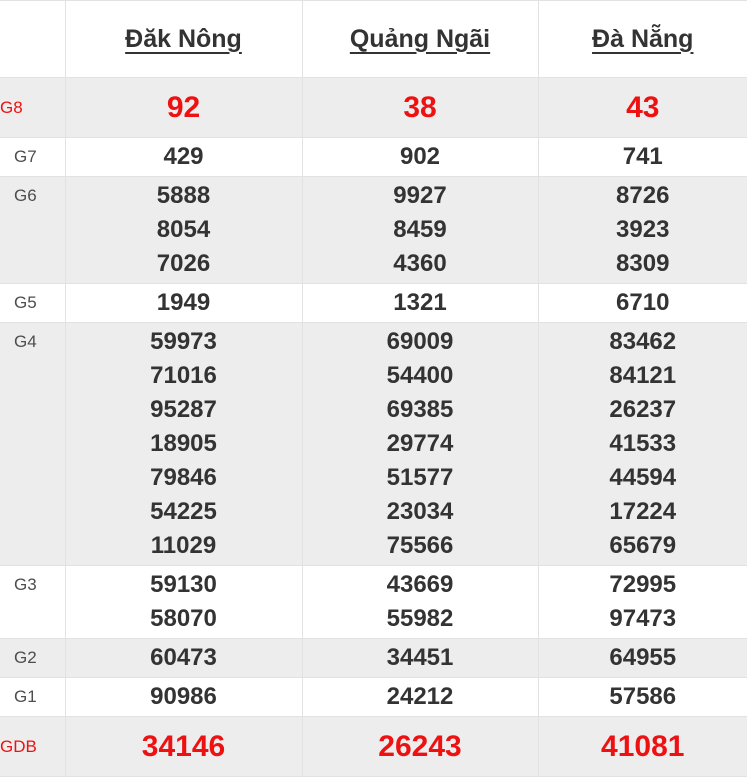 The image size is (747, 777). I want to click on prize-number: 54400, so click(420, 376).